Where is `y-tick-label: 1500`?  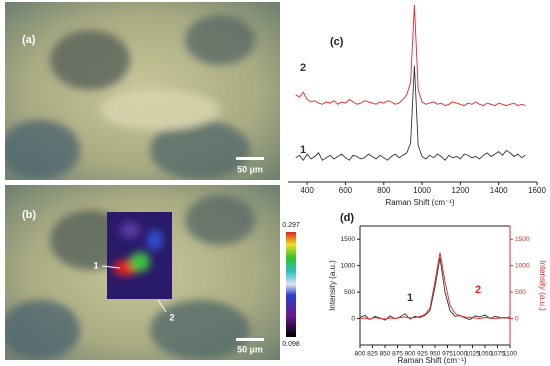
y-tick-label: 1500 is located at coordinates (348, 239).